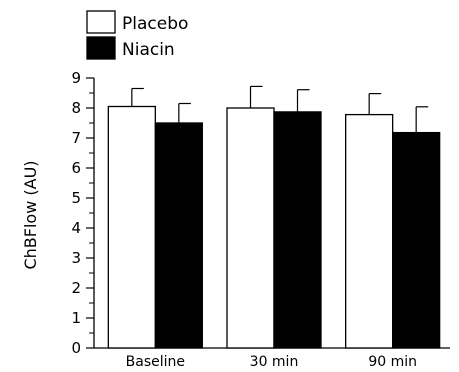 Image resolution: width=459 pixels, height=372 pixels. Describe the element at coordinates (101, 22) in the screenshot. I see `legend-swatch-placebo` at that location.